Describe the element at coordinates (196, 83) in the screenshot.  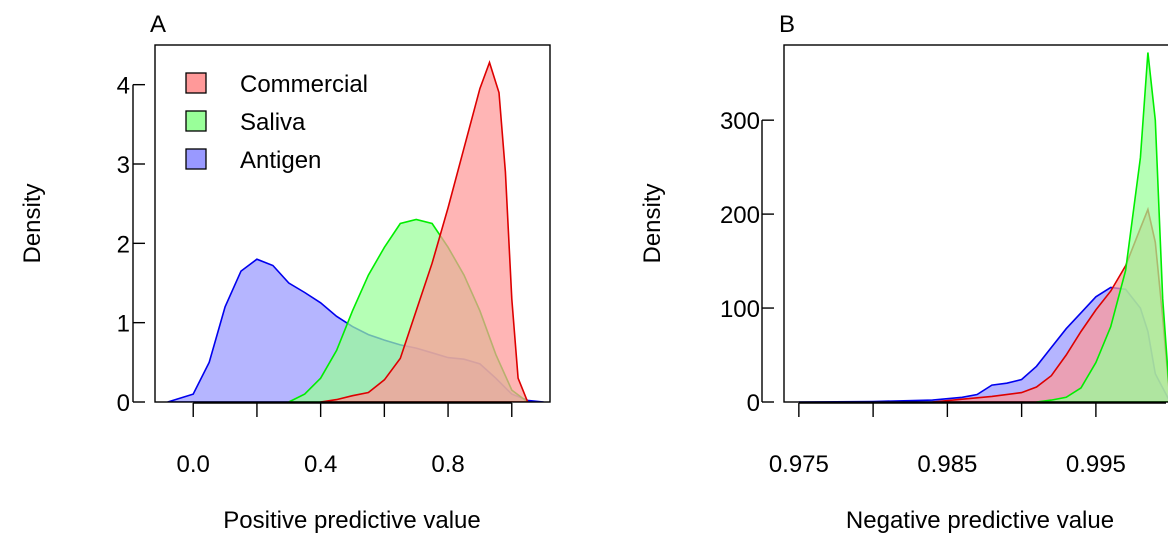
I see `legend-swatch-commercial` at that location.